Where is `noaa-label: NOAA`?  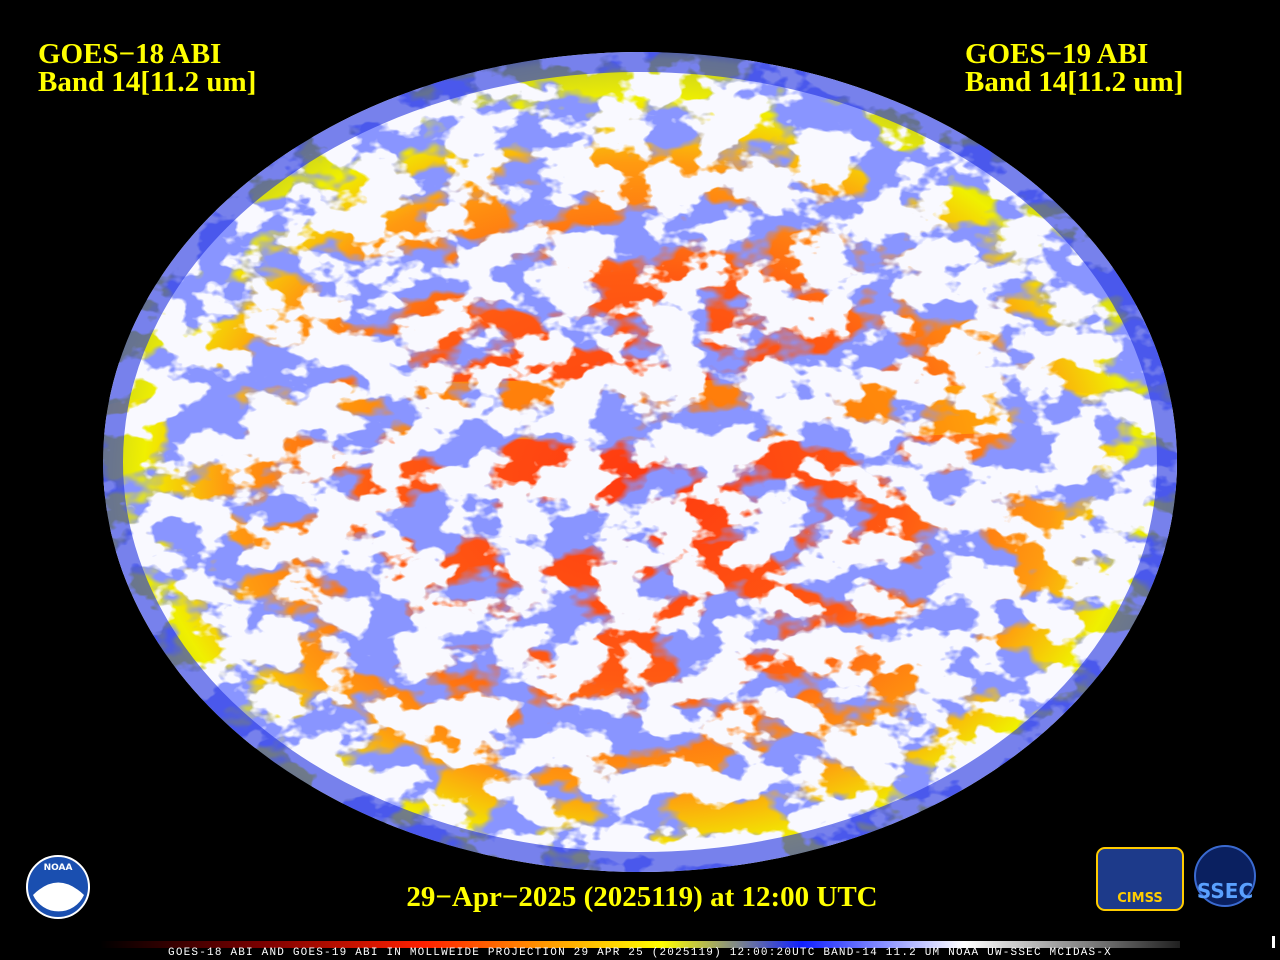 noaa-label: NOAA is located at coordinates (58, 868).